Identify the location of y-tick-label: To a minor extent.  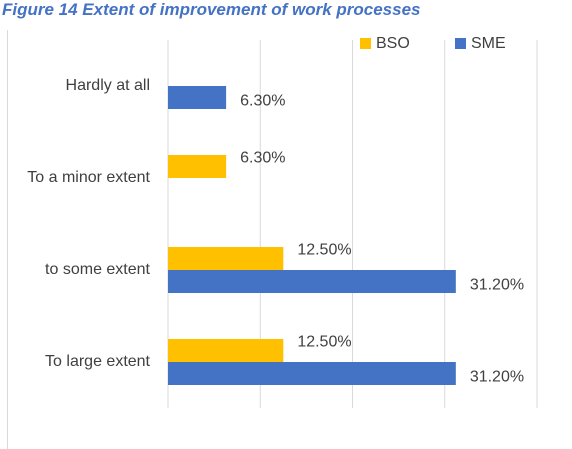
(88, 177).